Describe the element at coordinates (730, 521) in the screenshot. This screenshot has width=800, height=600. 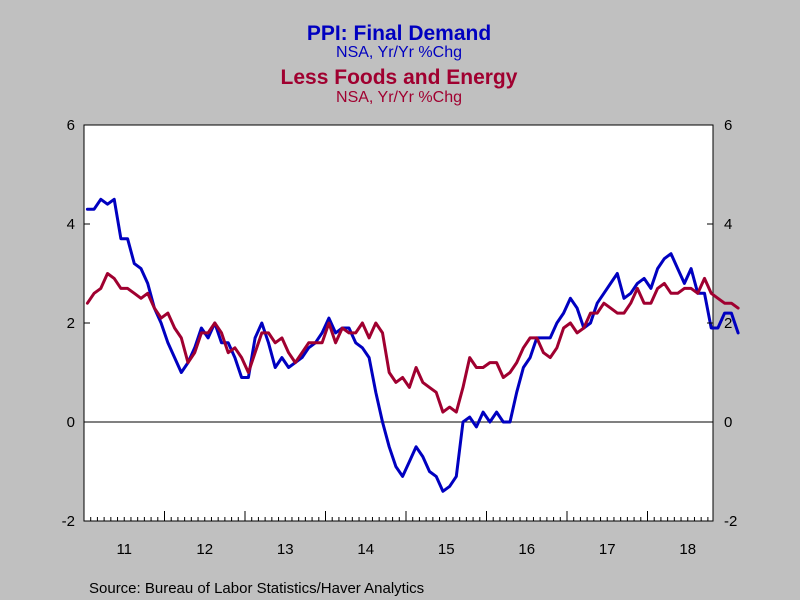
I see `y-tick-label-right: -2` at that location.